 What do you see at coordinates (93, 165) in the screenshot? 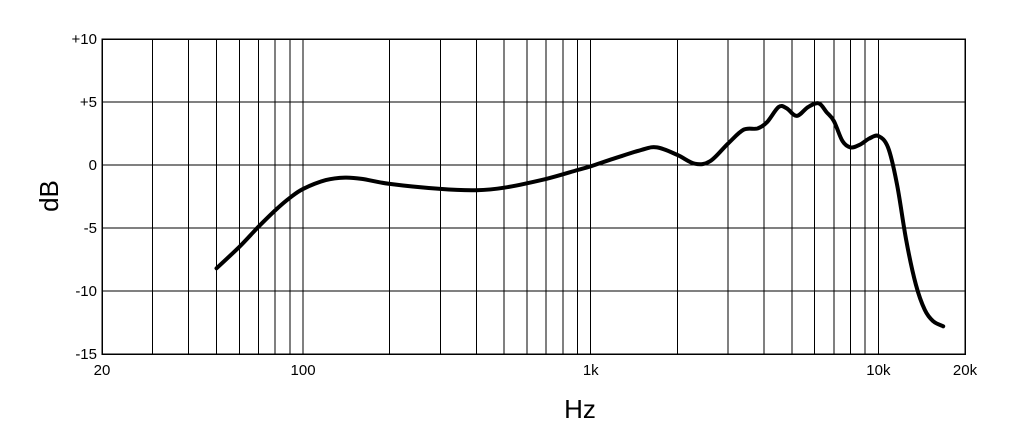
I see `y-tick-label: 0` at bounding box center [93, 165].